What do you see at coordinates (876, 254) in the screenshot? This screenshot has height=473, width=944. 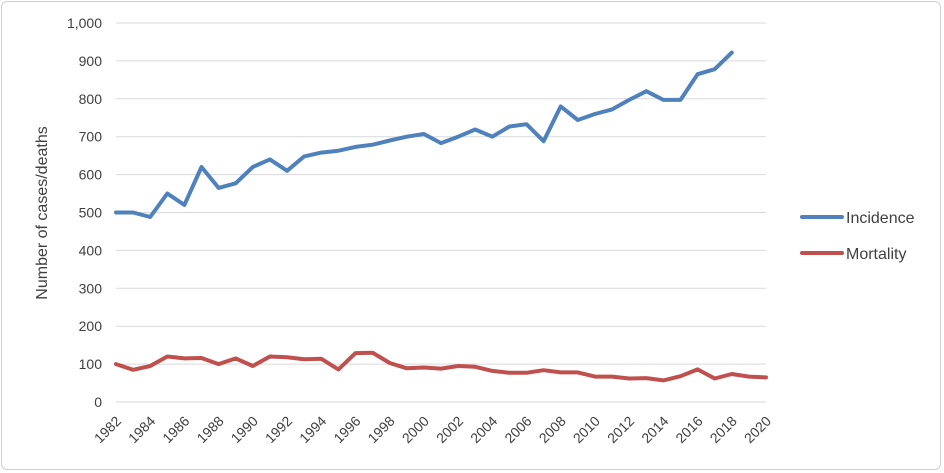 I see `legend-label: Mortality` at bounding box center [876, 254].